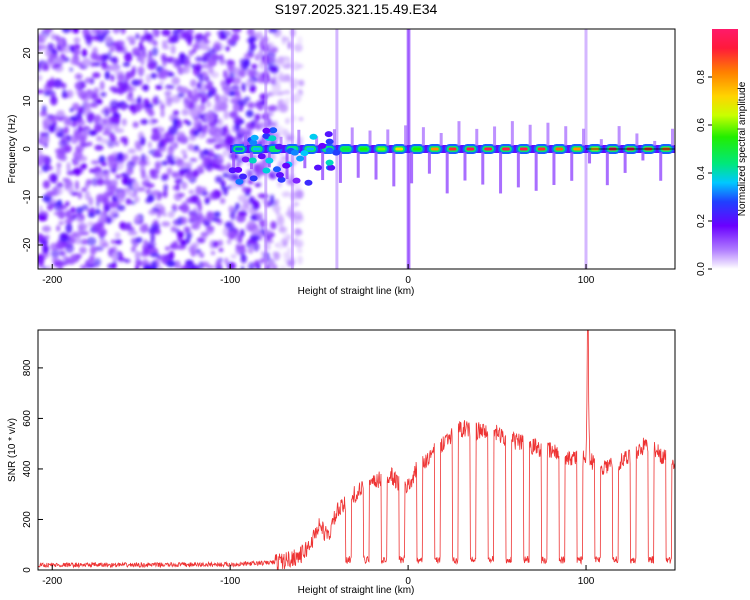 The image size is (750, 600). What do you see at coordinates (586, 280) in the screenshot?
I see `x-tick-label: 100` at bounding box center [586, 280].